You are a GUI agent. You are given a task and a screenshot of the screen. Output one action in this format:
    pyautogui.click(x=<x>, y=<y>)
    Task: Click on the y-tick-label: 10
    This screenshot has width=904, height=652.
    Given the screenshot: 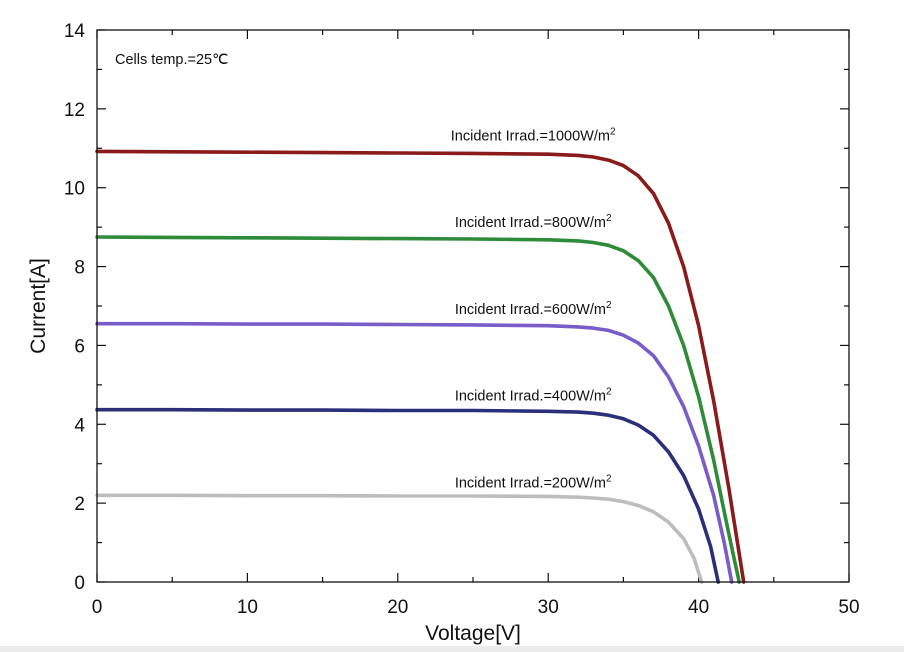 What is the action you would take?
    pyautogui.click(x=74, y=189)
    